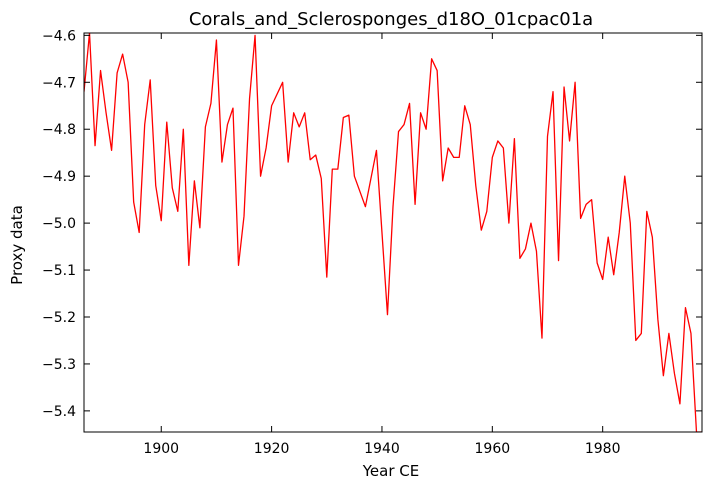  I want to click on y-tick-label: −5.0, so click(59, 224).